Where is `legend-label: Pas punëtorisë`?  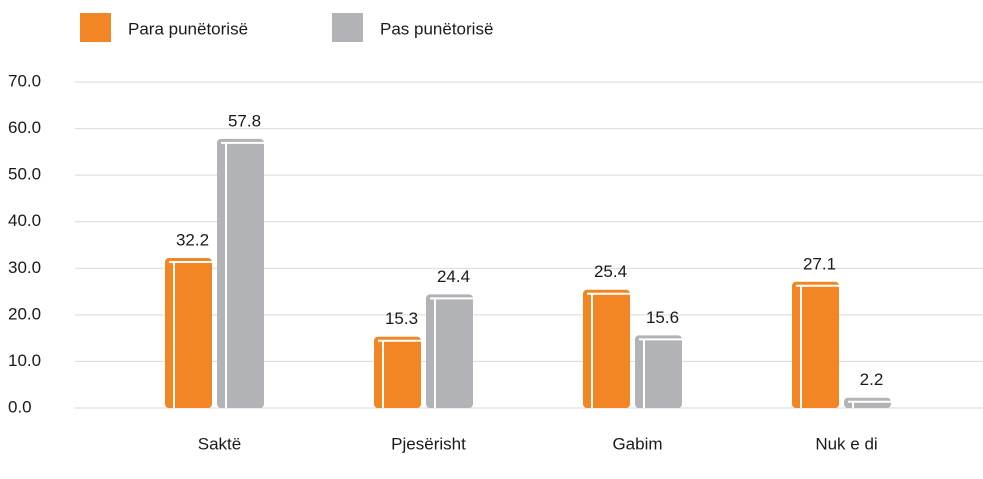
legend-label: Pas punëtorisë is located at coordinates (436, 28).